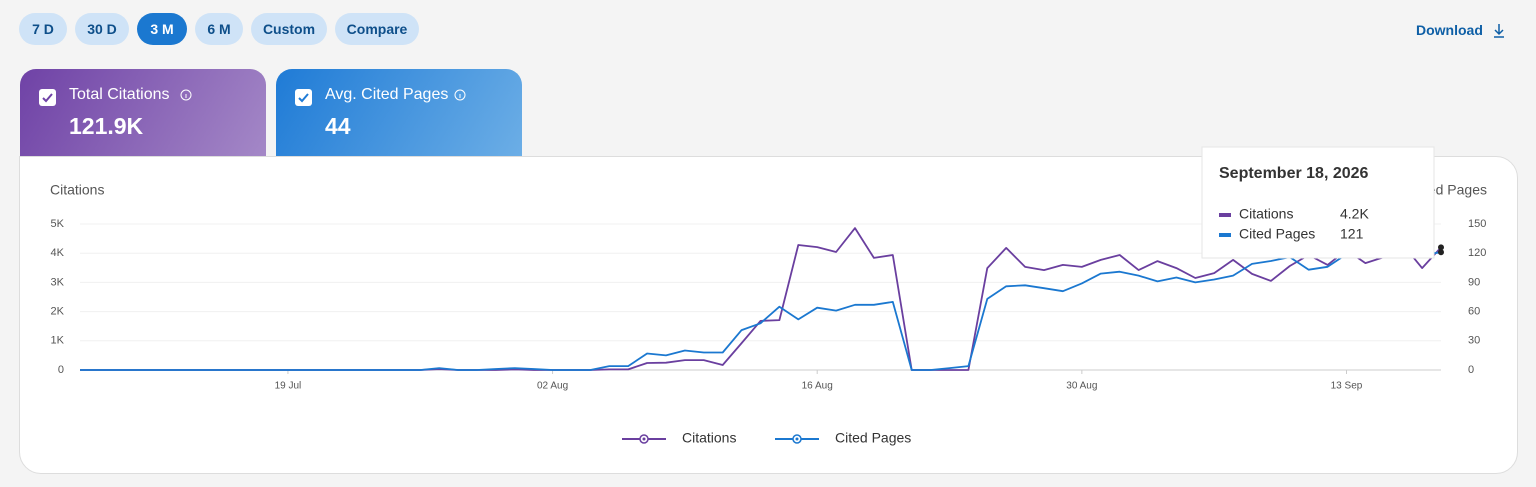  Describe the element at coordinates (162, 29) in the screenshot. I see `range-button: 3 M` at that location.